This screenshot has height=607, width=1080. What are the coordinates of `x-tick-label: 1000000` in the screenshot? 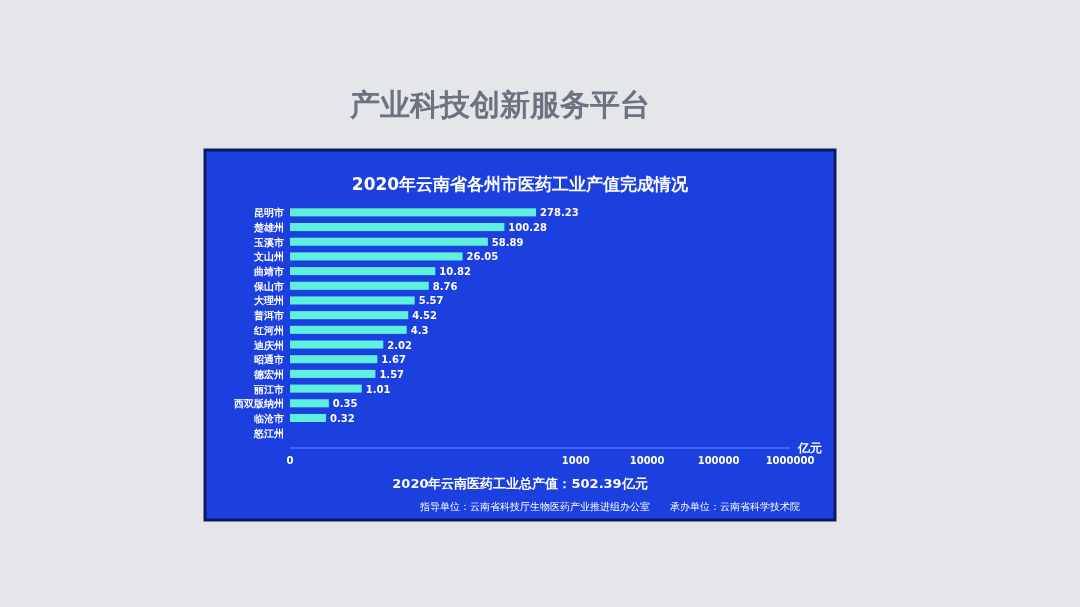 It's located at (790, 460).